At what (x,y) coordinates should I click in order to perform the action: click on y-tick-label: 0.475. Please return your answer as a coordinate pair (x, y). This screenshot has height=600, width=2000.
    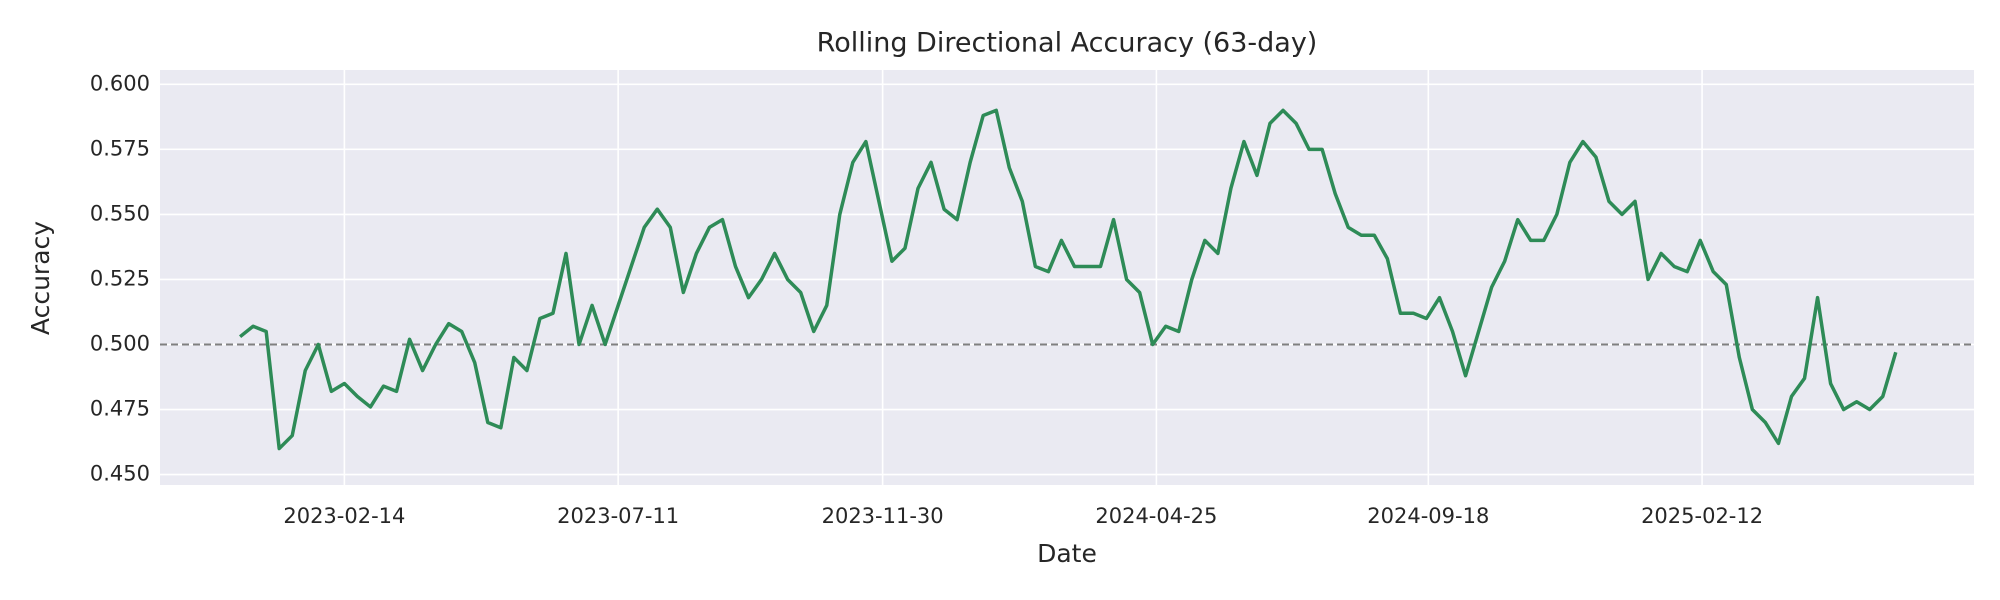
    Looking at the image, I should click on (120, 409).